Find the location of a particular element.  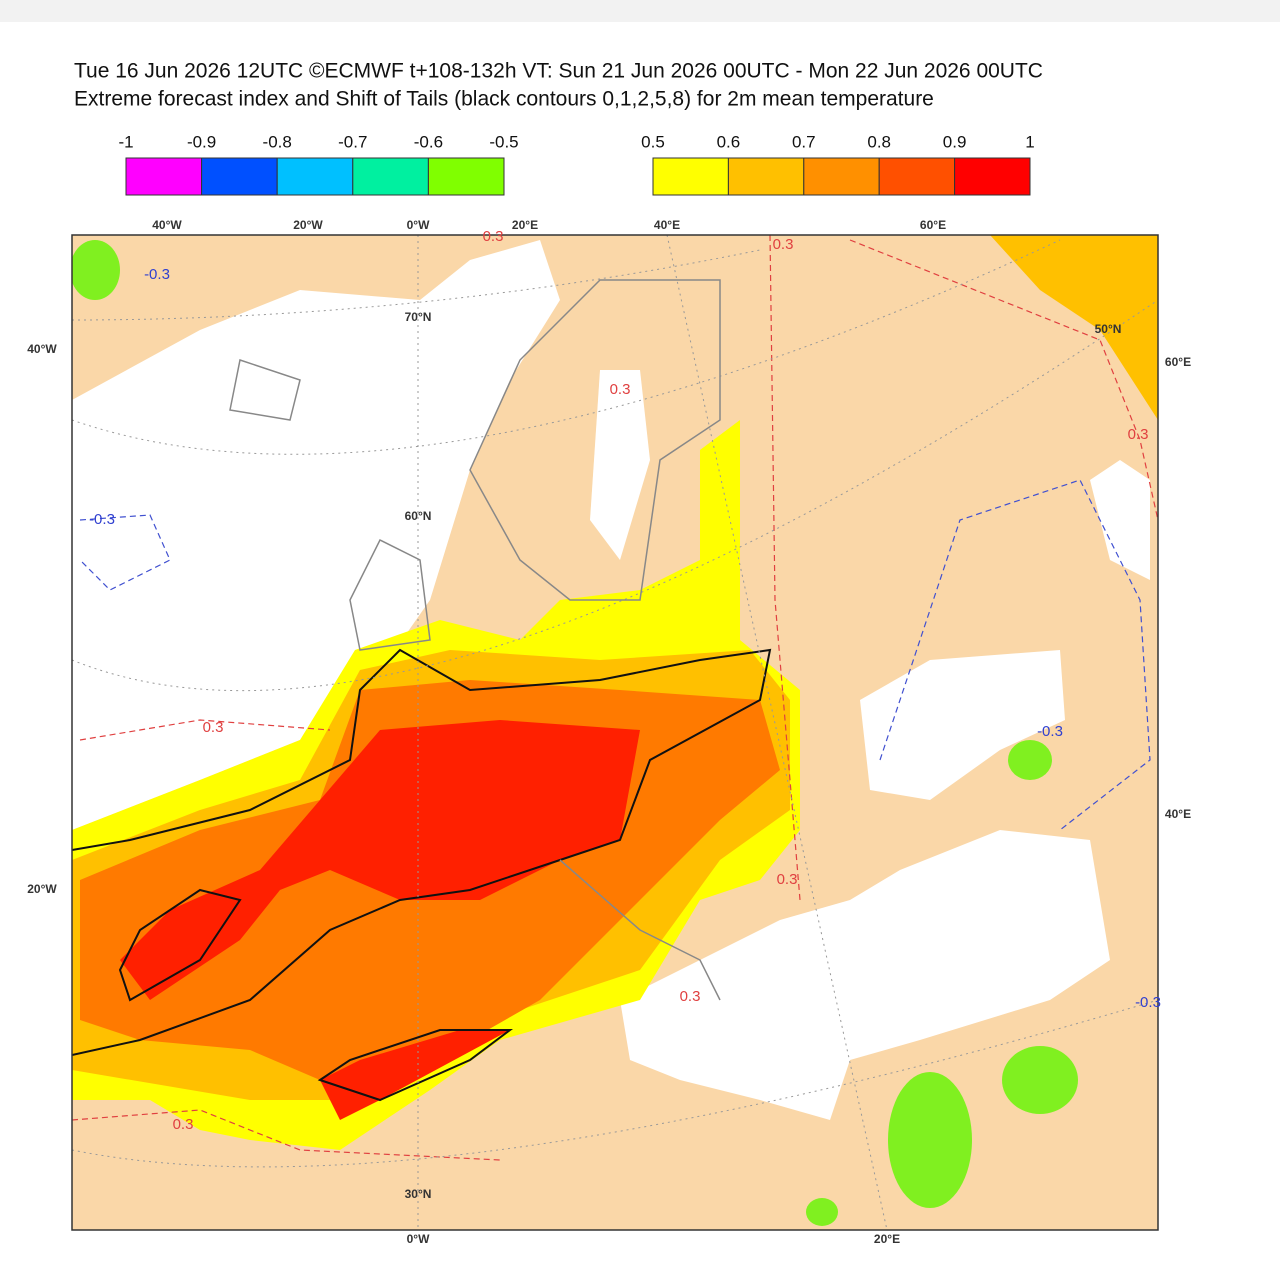

legend: -1 -0.9 -0.8 -0.7 -0.6 -0.5 0.5 0.6 0.7 0.8 0.9 1 is located at coordinates (576, 164).